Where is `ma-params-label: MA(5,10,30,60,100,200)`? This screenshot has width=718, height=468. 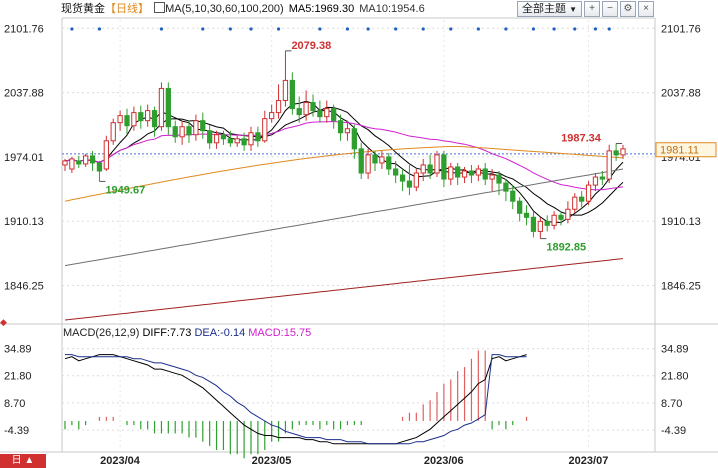
ma-params-label: MA(5,10,30,60,100,200) is located at coordinates (224, 9).